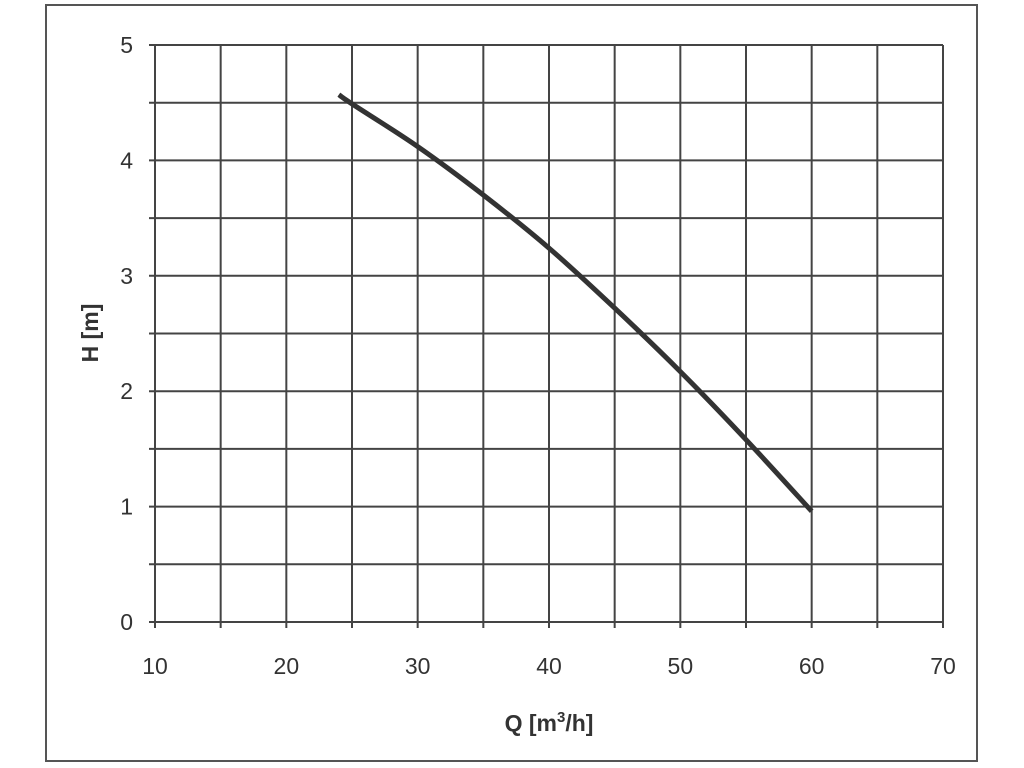 This screenshot has width=1024, height=768. Describe the element at coordinates (126, 507) in the screenshot. I see `y-tick-label: 1` at that location.